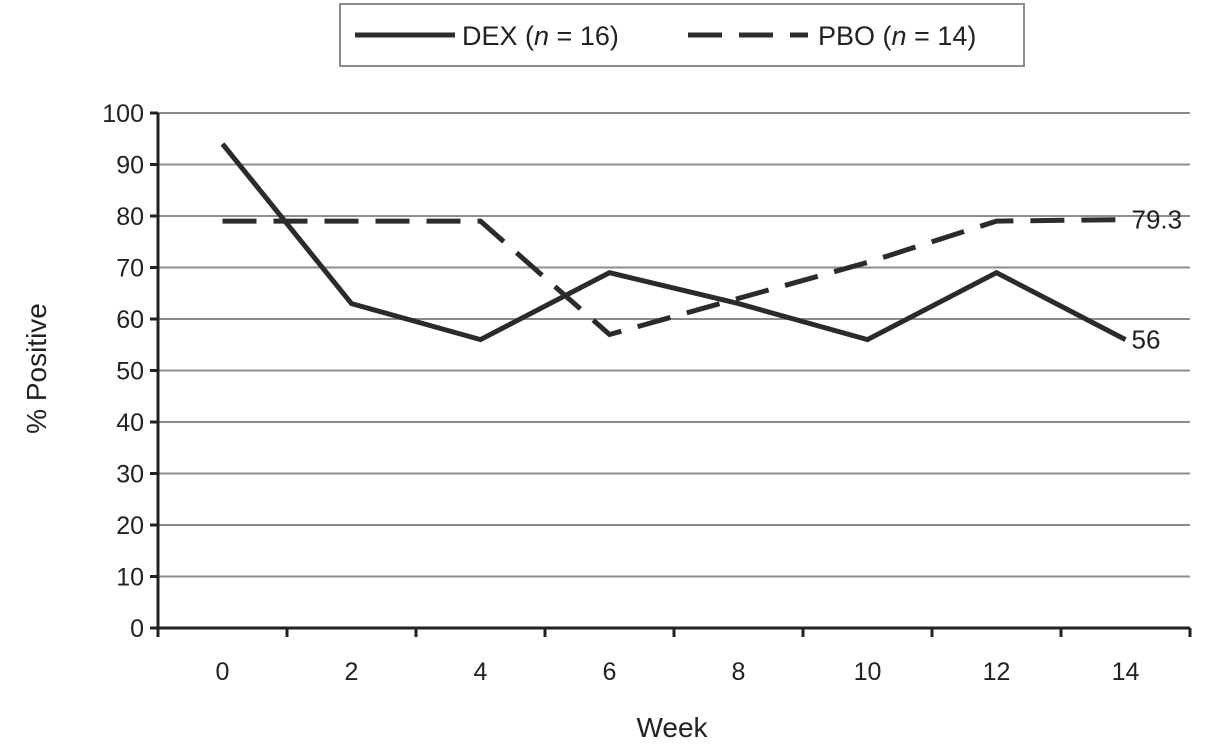 The image size is (1211, 745). What do you see at coordinates (672, 727) in the screenshot?
I see `x-axis-title: Week` at bounding box center [672, 727].